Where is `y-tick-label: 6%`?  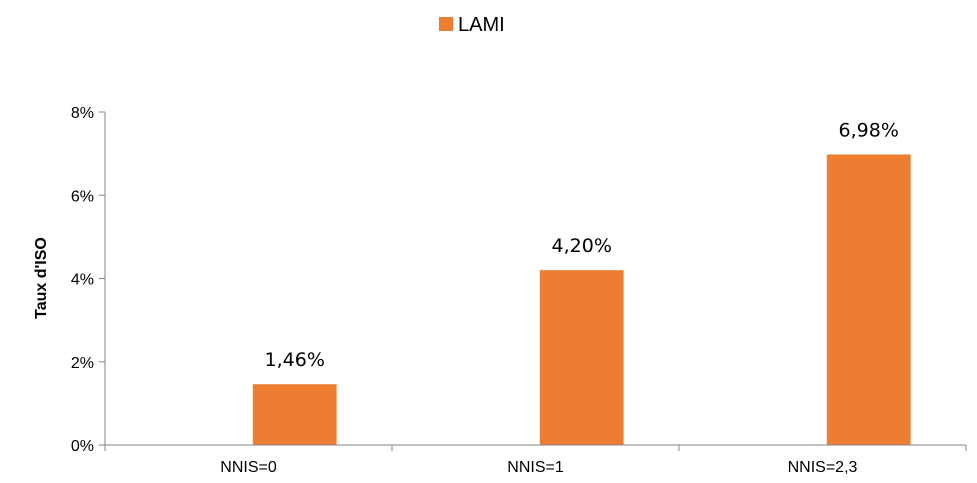 y-tick-label: 6% is located at coordinates (82, 196).